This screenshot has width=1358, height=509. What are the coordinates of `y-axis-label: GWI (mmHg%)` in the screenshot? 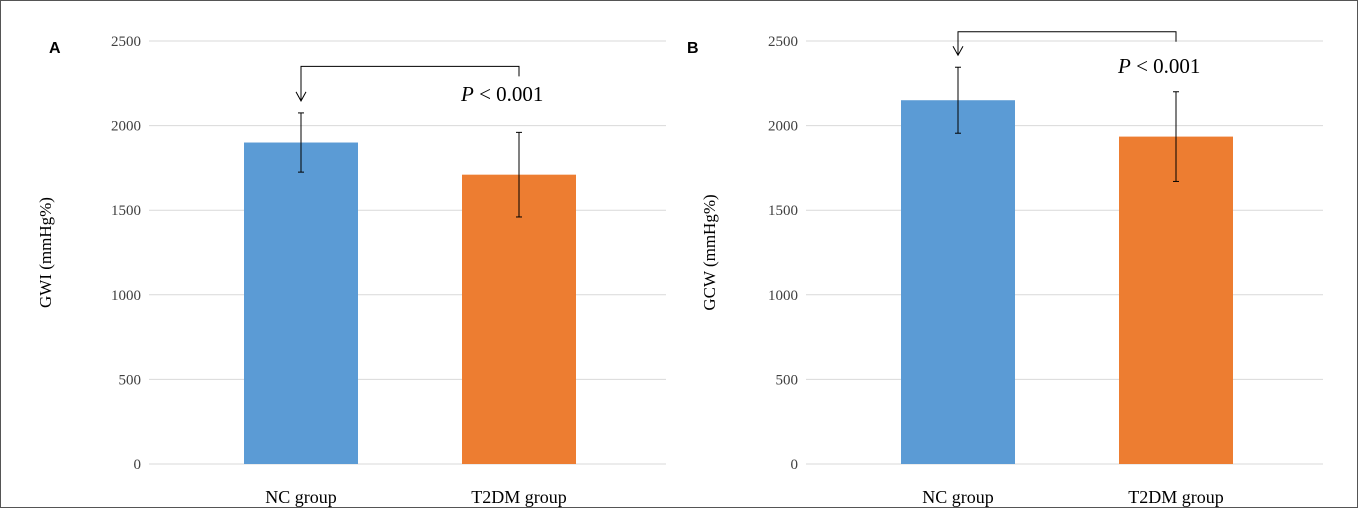 It's located at (45, 252).